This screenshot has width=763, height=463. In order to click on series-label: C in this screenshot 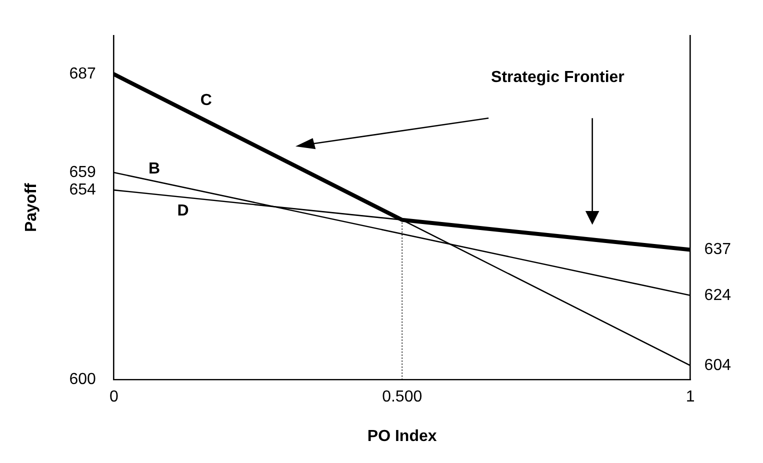, I will do `click(206, 101)`.